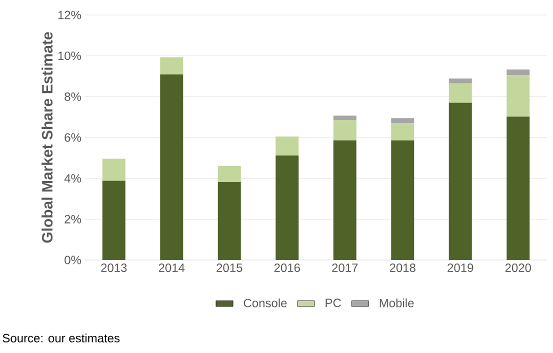 This screenshot has height=353, width=553. I want to click on x-tick-label: 2013, so click(114, 268).